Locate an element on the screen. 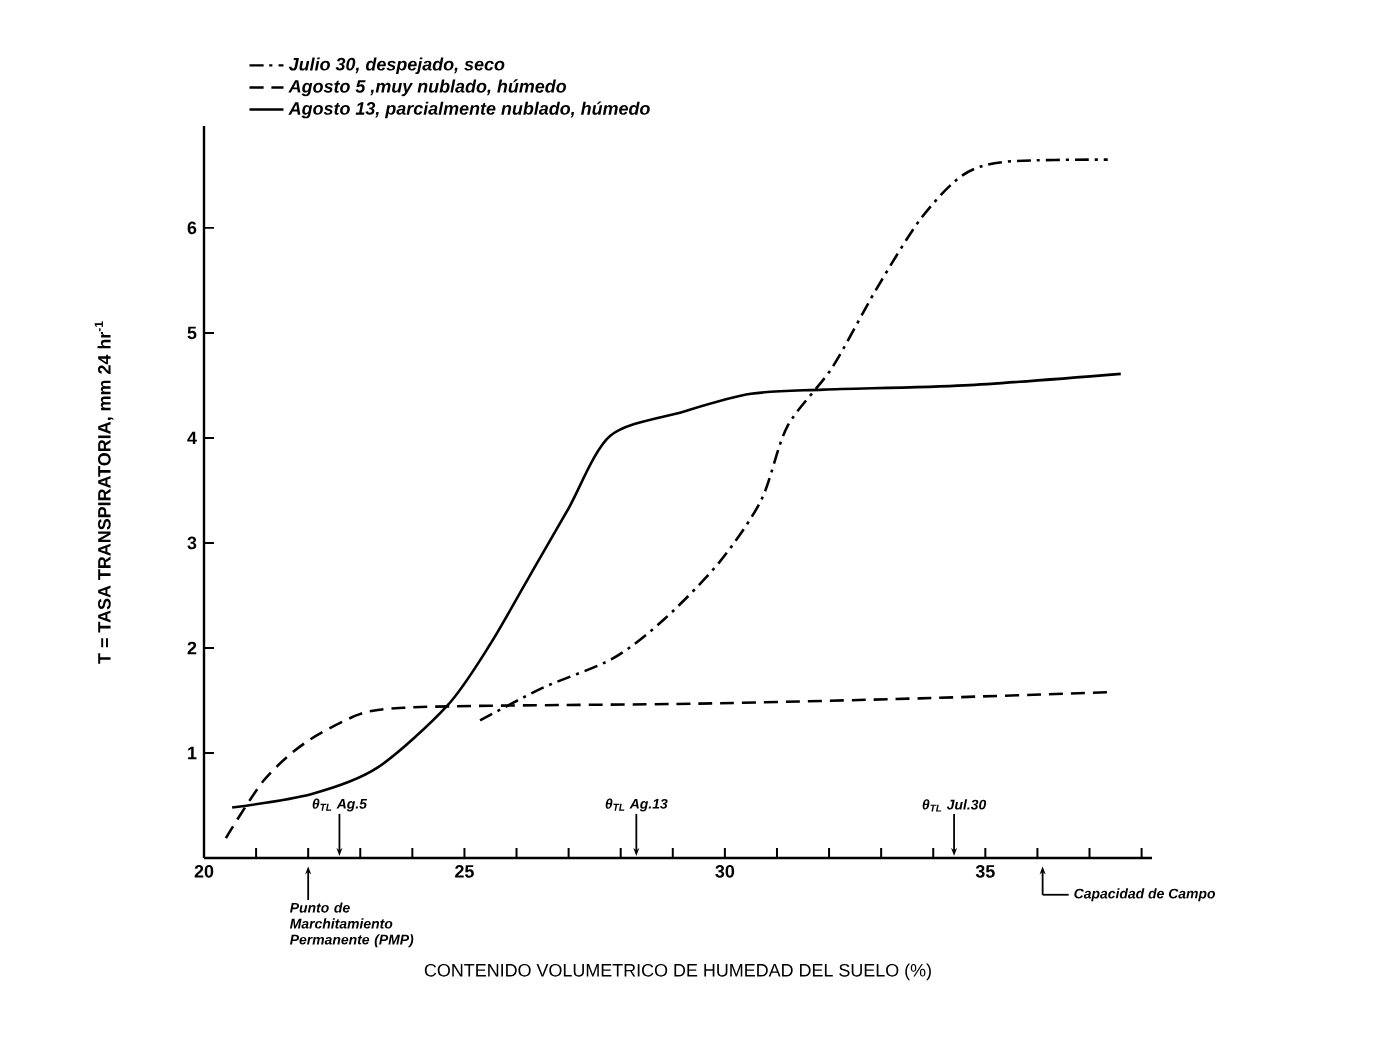 The height and width of the screenshot is (1046, 1374). y-tick-label: 2 is located at coordinates (192, 648).